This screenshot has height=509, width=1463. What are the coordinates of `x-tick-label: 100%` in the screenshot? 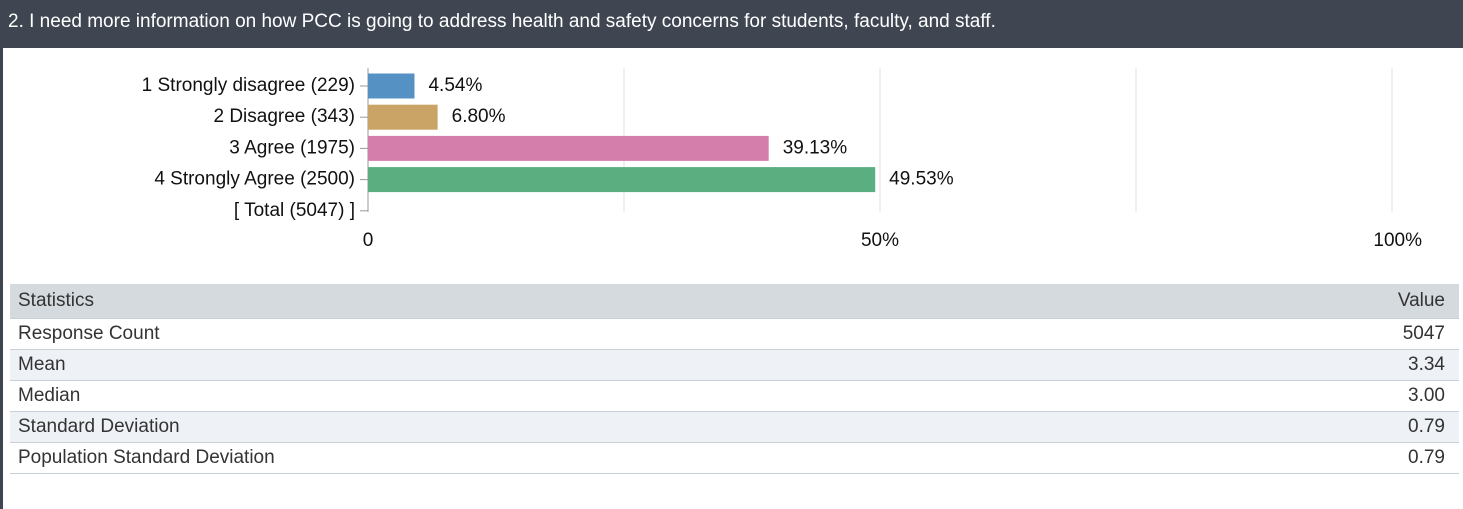 It's located at (1397, 240).